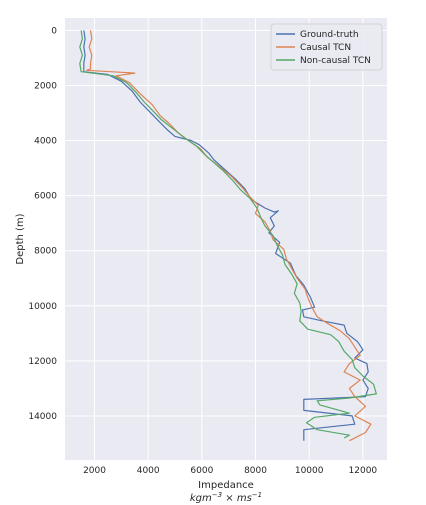  What do you see at coordinates (45, 142) in the screenshot?
I see `y-tick-label: 4000` at bounding box center [45, 142].